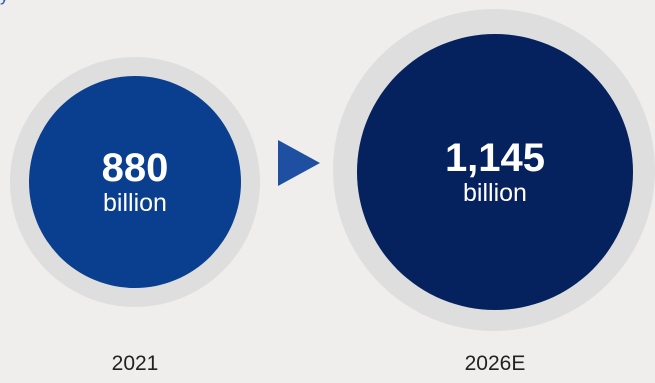 The image size is (655, 383). I want to click on unit-label-2026e: billion, so click(495, 193).